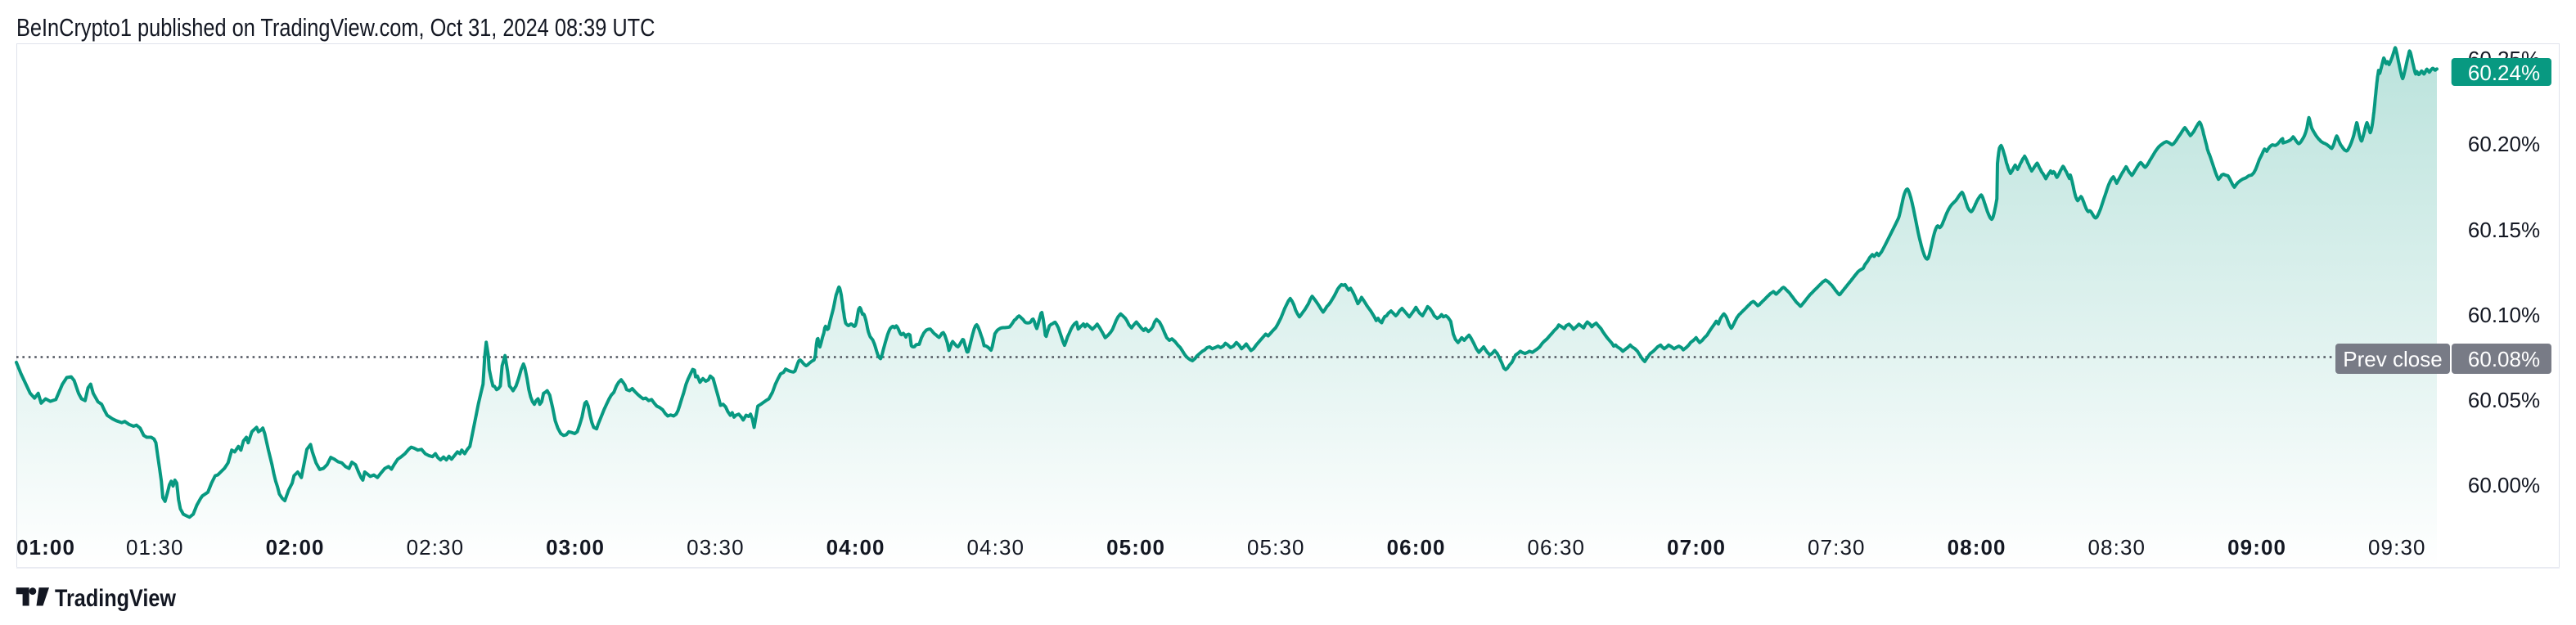 This screenshot has width=2576, height=625. I want to click on svg-text: 60.05%, so click(2504, 400).